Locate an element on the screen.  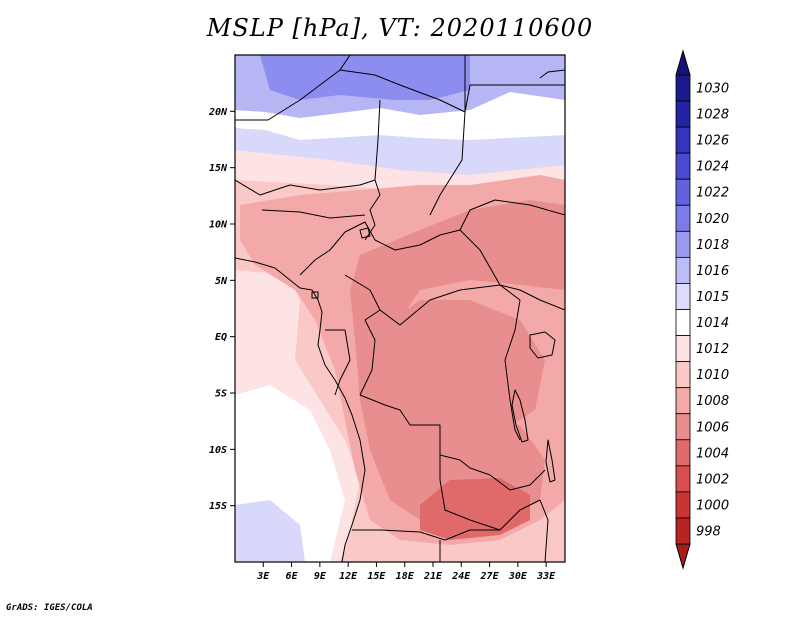
border-south-sudan-east is located at coordinates (532, 297).